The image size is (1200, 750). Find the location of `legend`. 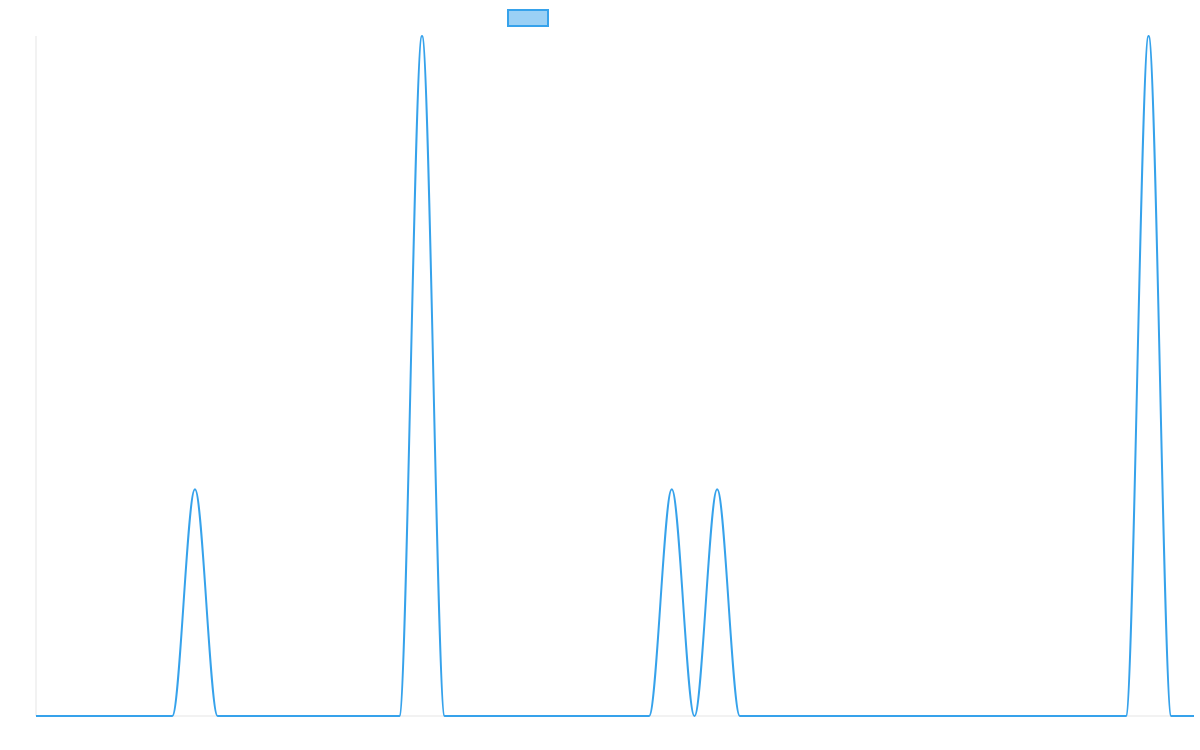

legend is located at coordinates (528, 18).